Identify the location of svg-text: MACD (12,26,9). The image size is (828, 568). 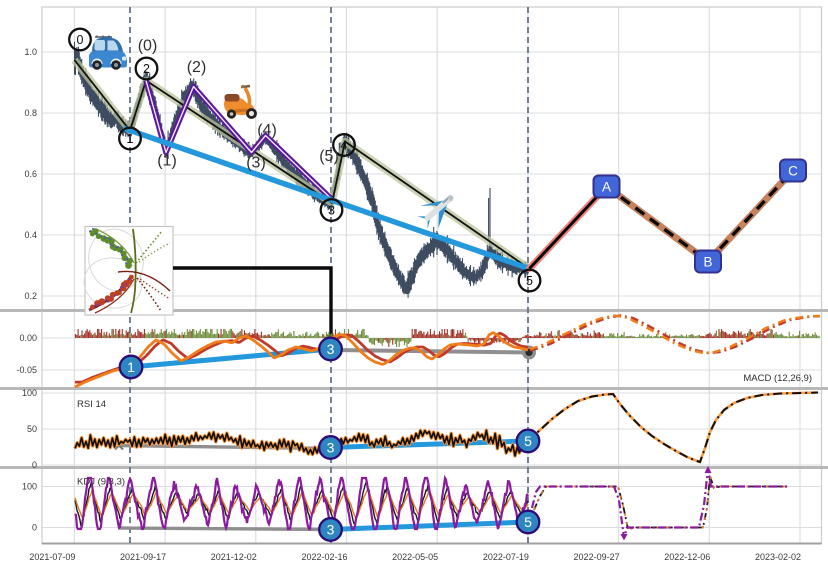
(777, 378).